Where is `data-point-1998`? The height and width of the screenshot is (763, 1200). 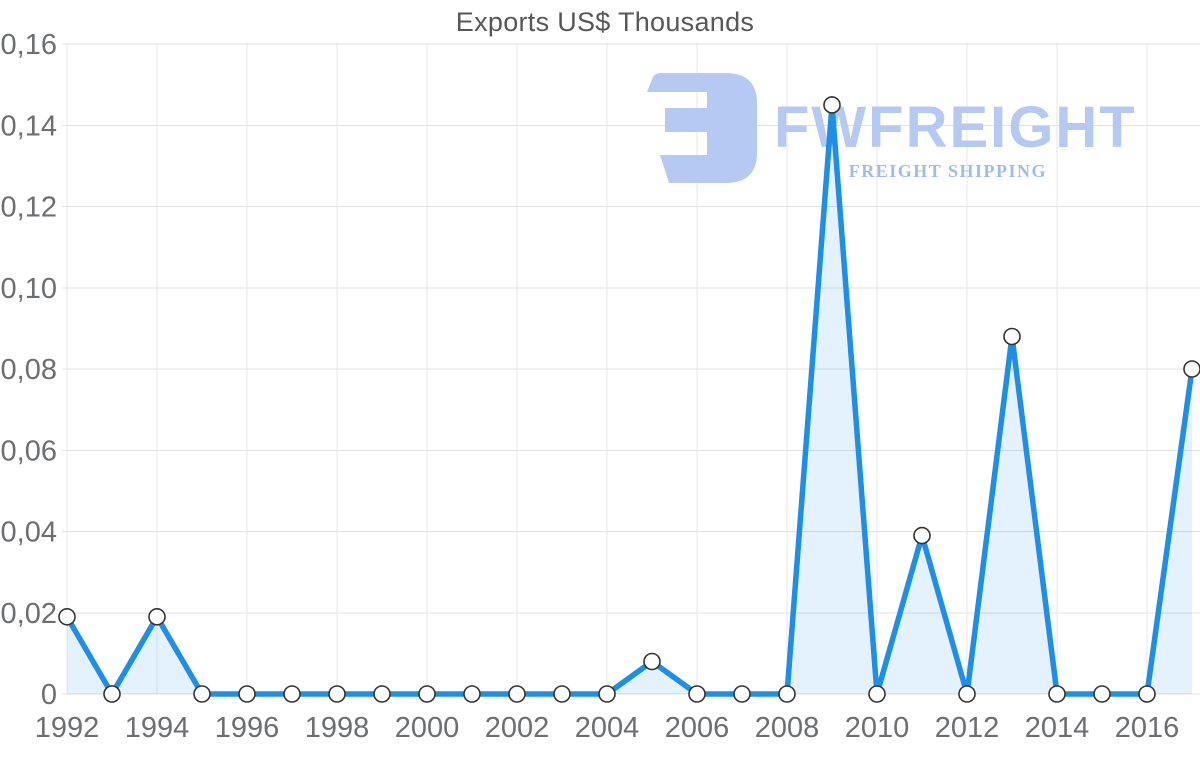
data-point-1998 is located at coordinates (337, 694).